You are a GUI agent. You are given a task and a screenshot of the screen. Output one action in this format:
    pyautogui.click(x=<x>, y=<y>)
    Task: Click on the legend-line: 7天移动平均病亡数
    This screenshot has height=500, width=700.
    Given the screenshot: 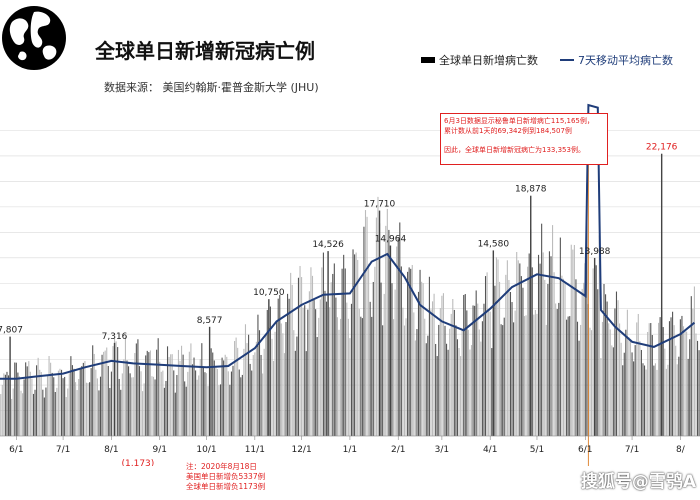 What is the action you would take?
    pyautogui.click(x=616, y=60)
    